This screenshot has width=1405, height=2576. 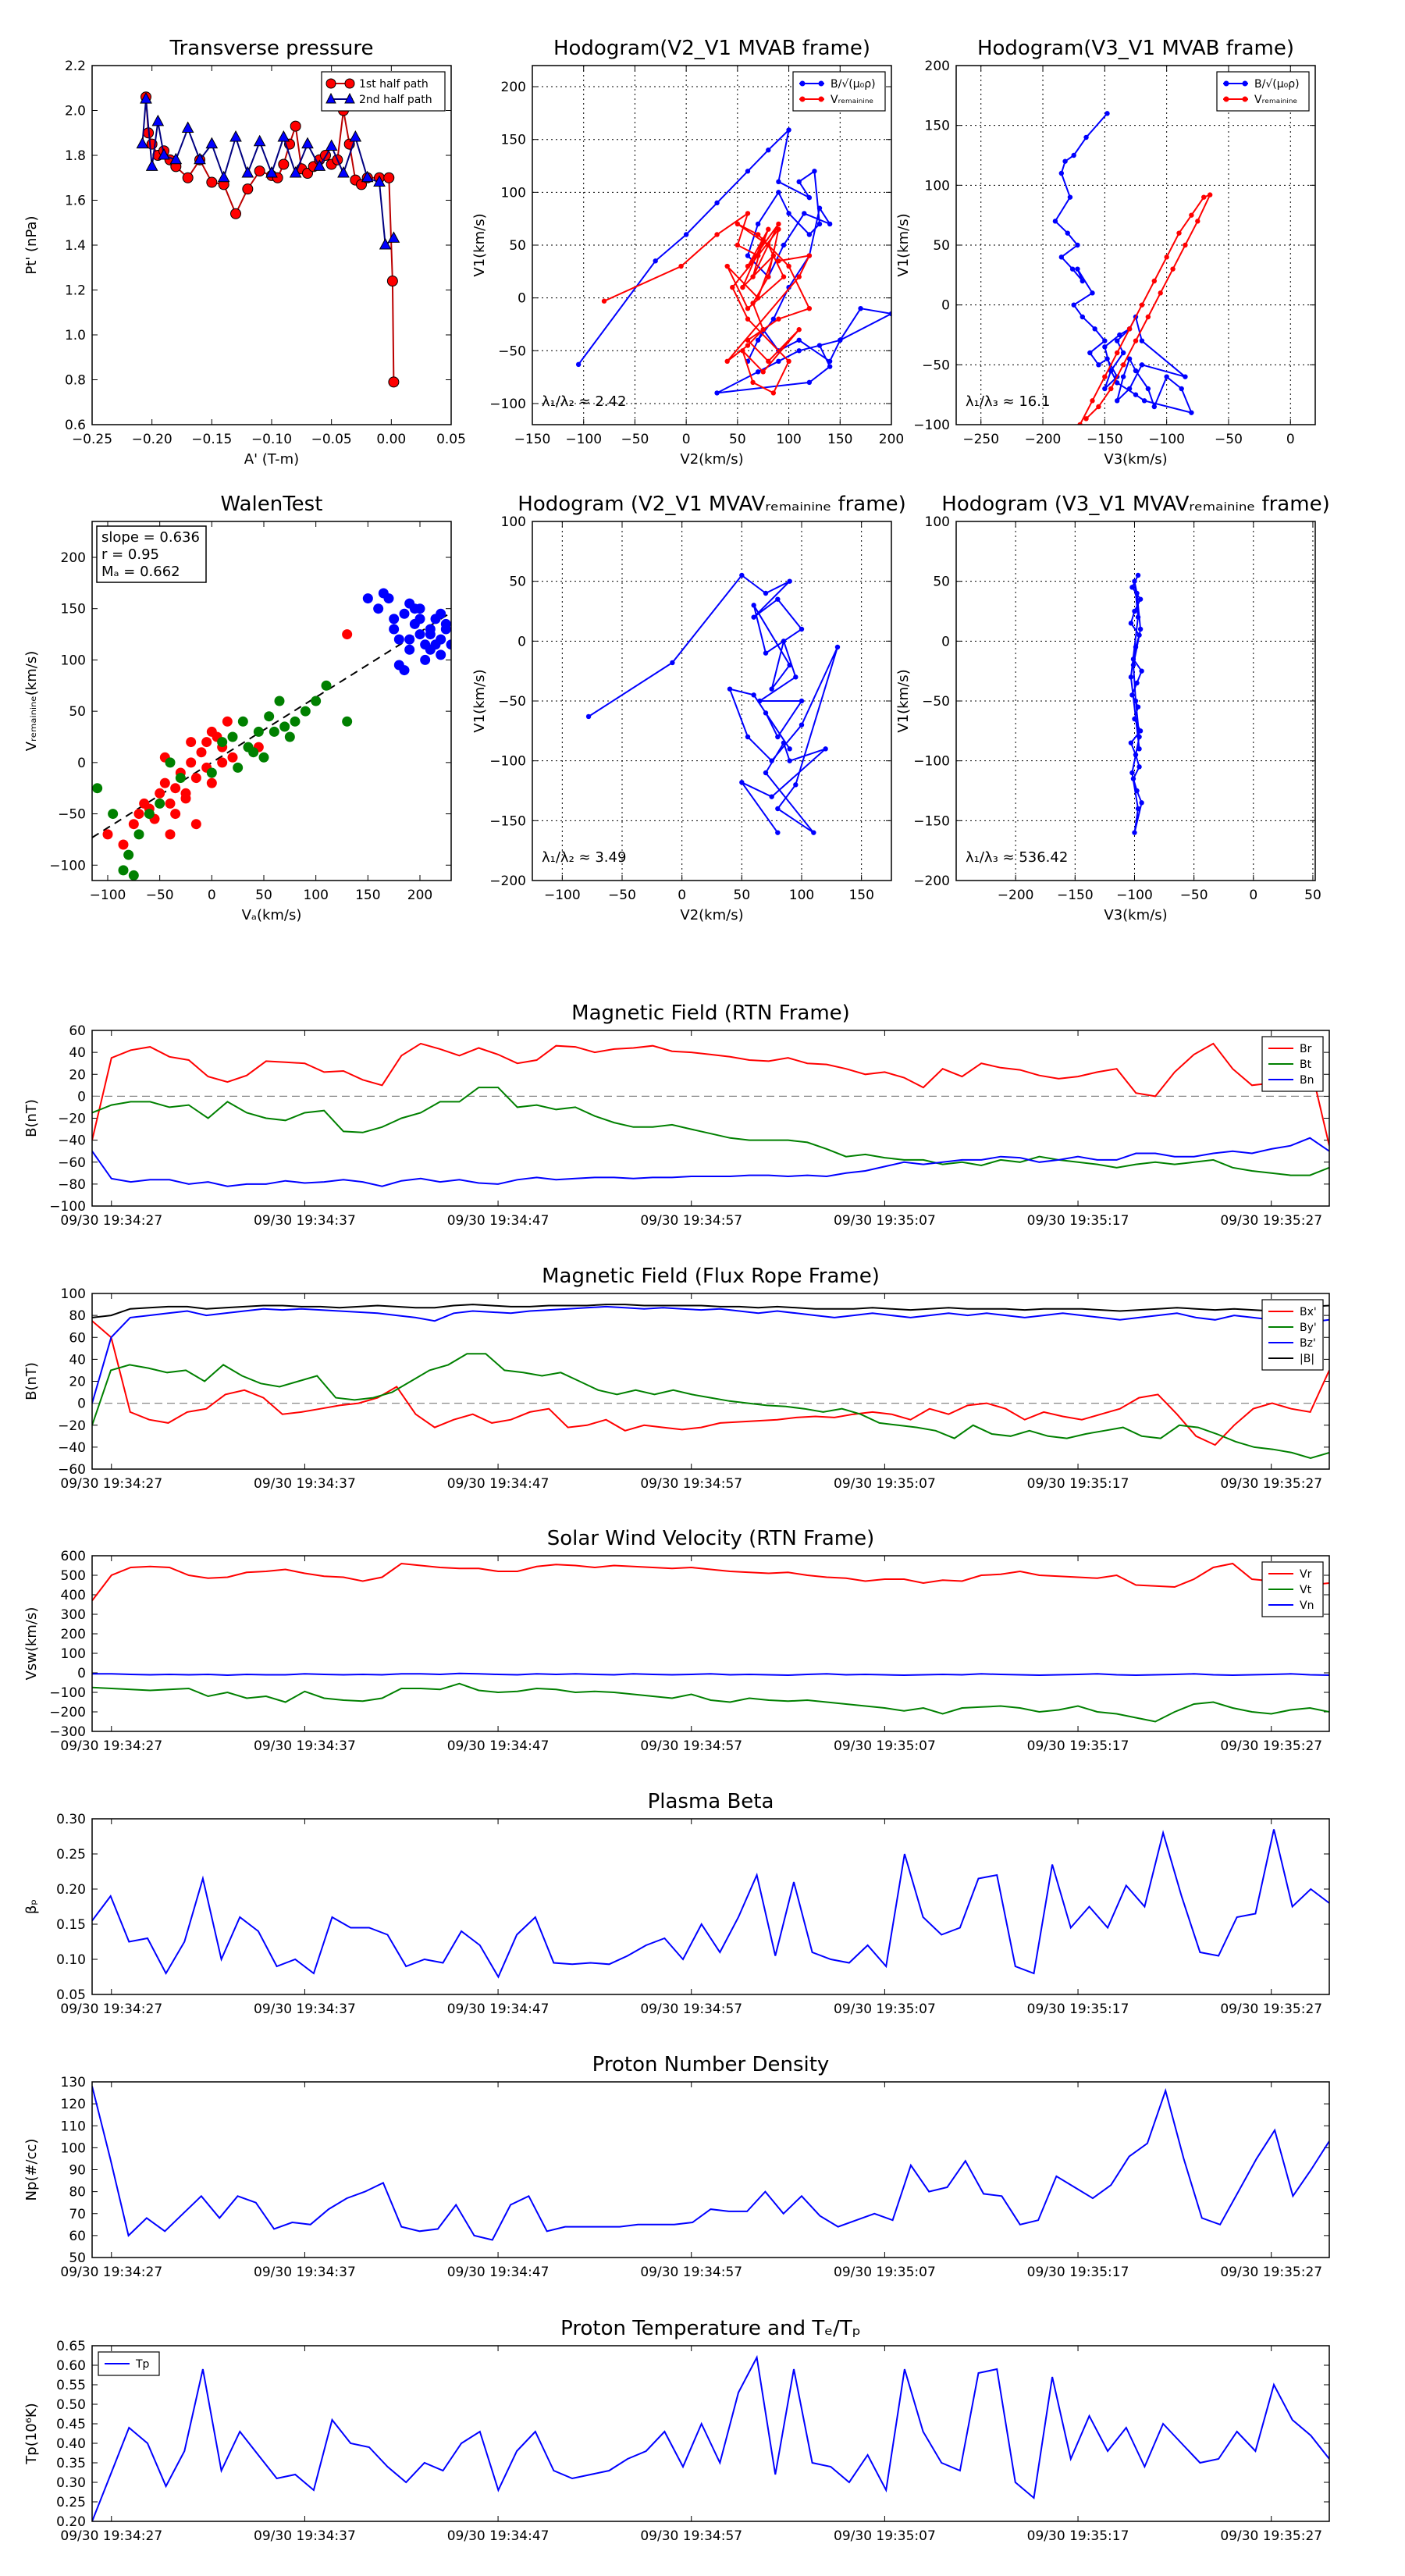 I want to click on hodogram-v3v1-mvab-xtick-label: −150, so click(x=1105, y=439).